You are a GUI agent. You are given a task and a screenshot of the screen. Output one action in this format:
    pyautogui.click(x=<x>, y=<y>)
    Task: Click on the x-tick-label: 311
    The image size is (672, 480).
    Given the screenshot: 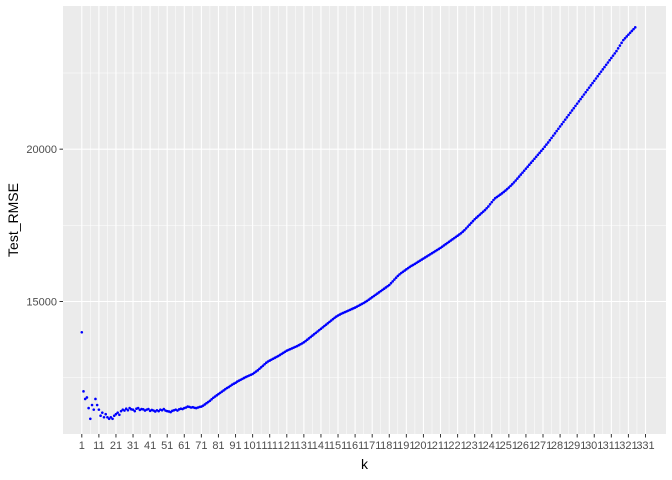 What is the action you would take?
    pyautogui.click(x=612, y=446)
    